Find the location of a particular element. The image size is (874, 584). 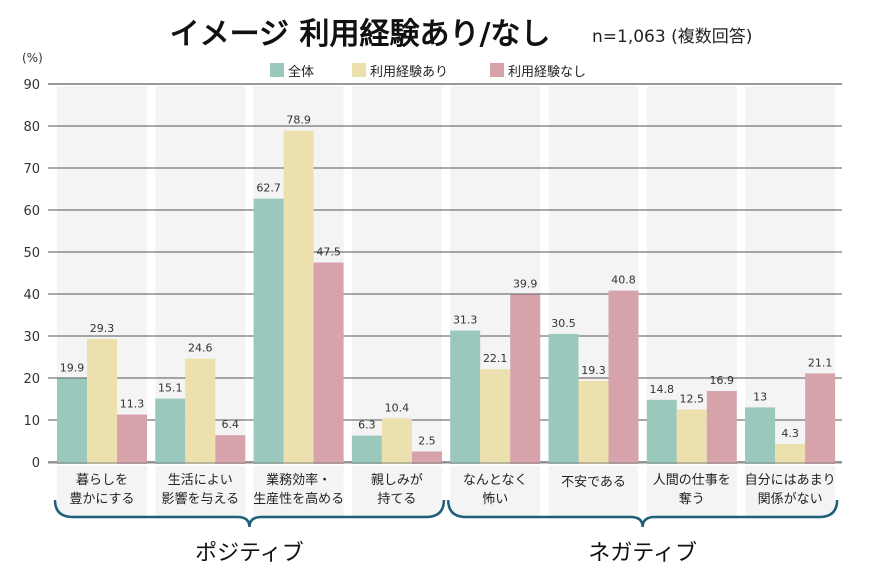

data-label: 31.3 is located at coordinates (465, 320).